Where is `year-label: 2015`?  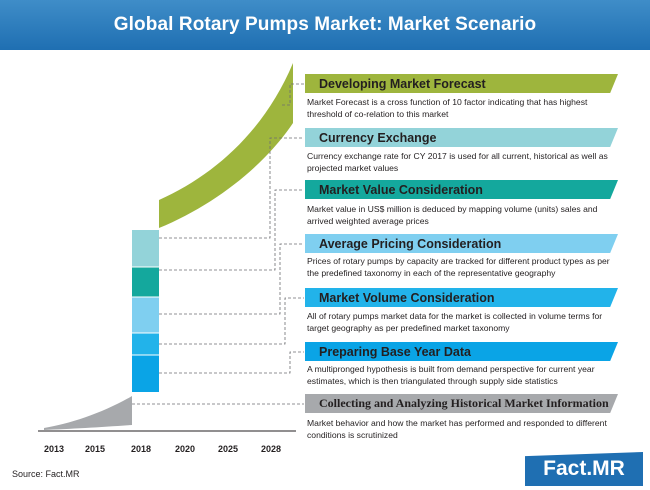 year-label: 2015 is located at coordinates (95, 449).